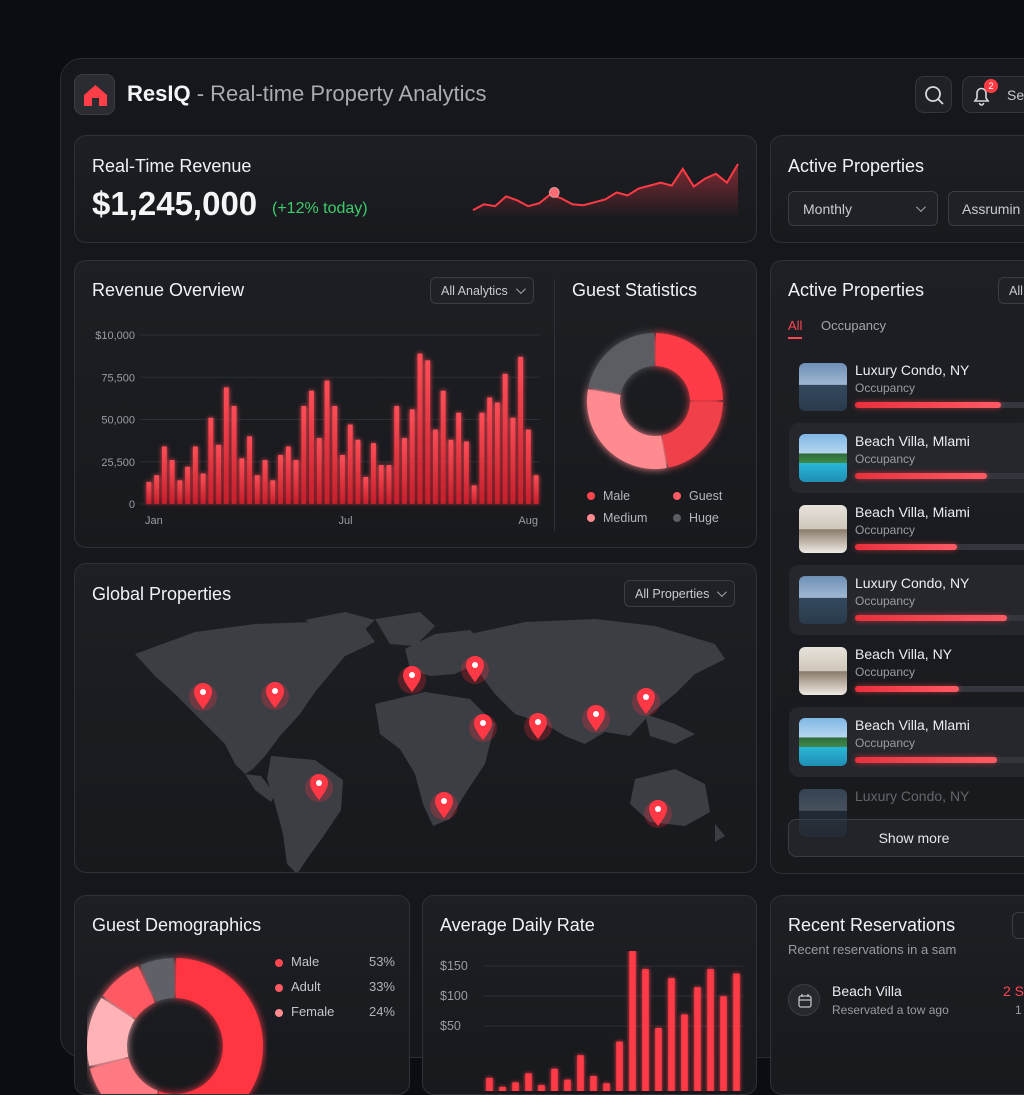 The image size is (1024, 1095). What do you see at coordinates (118, 421) in the screenshot?
I see `y-tick-label: 50,000` at bounding box center [118, 421].